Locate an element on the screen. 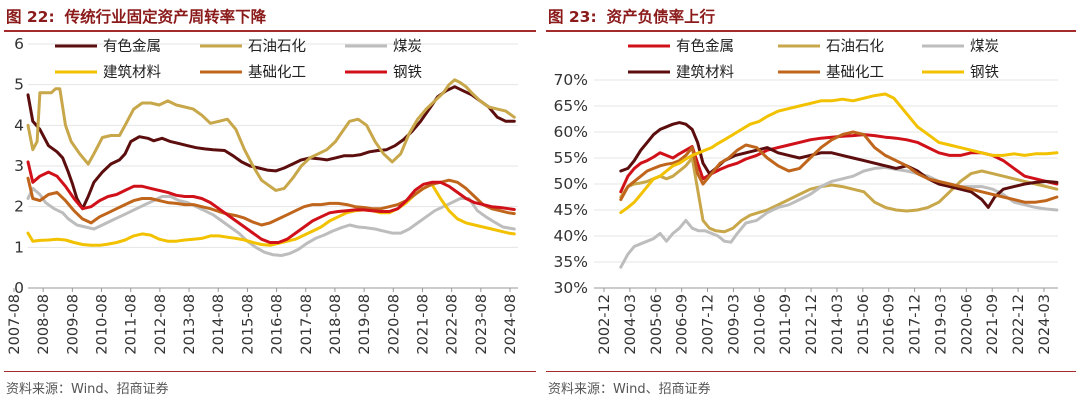 This screenshot has height=404, width=1080. x-tick-label: 2018-08 is located at coordinates (336, 324).